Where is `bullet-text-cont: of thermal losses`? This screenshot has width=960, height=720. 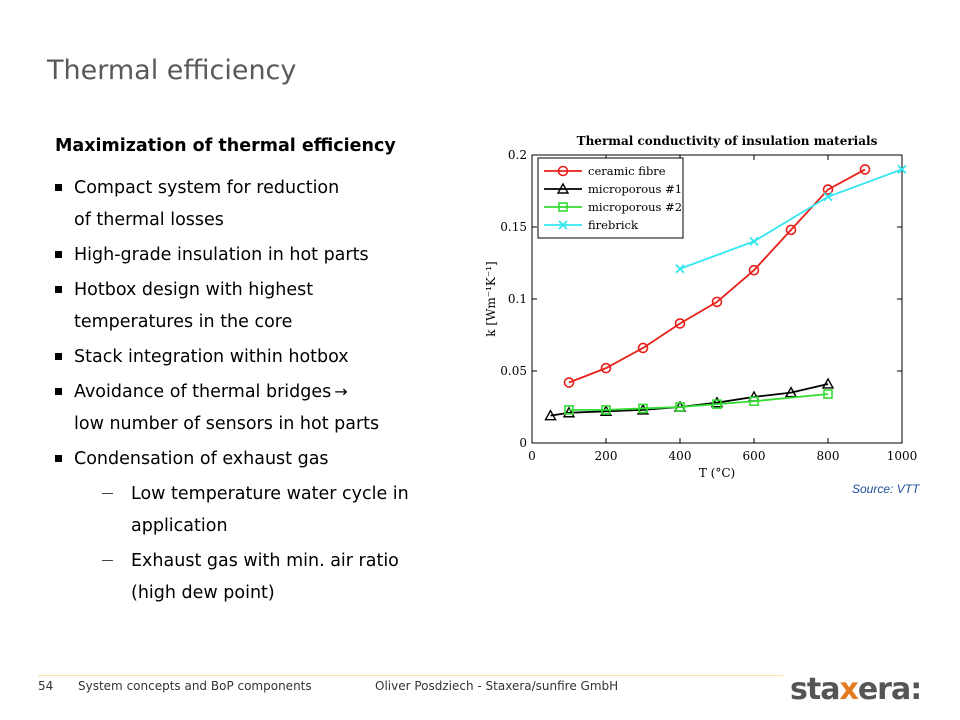
bullet-text-cont: of thermal losses is located at coordinates (149, 220).